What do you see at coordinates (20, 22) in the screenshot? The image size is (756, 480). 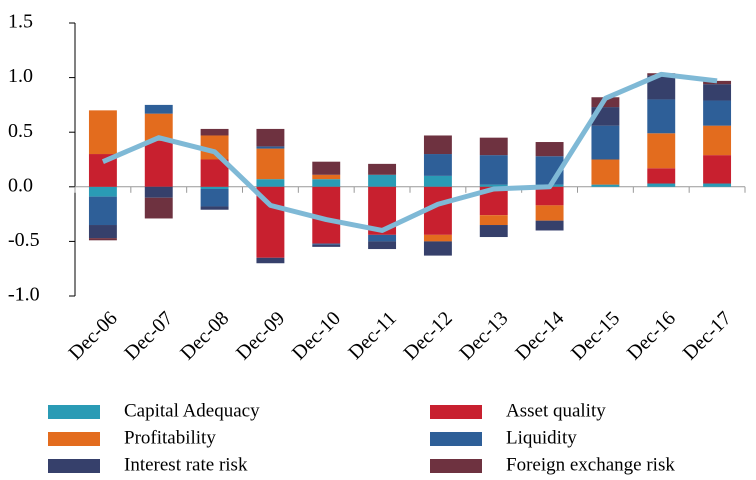 I see `y-tick-label: 1.5` at bounding box center [20, 22].